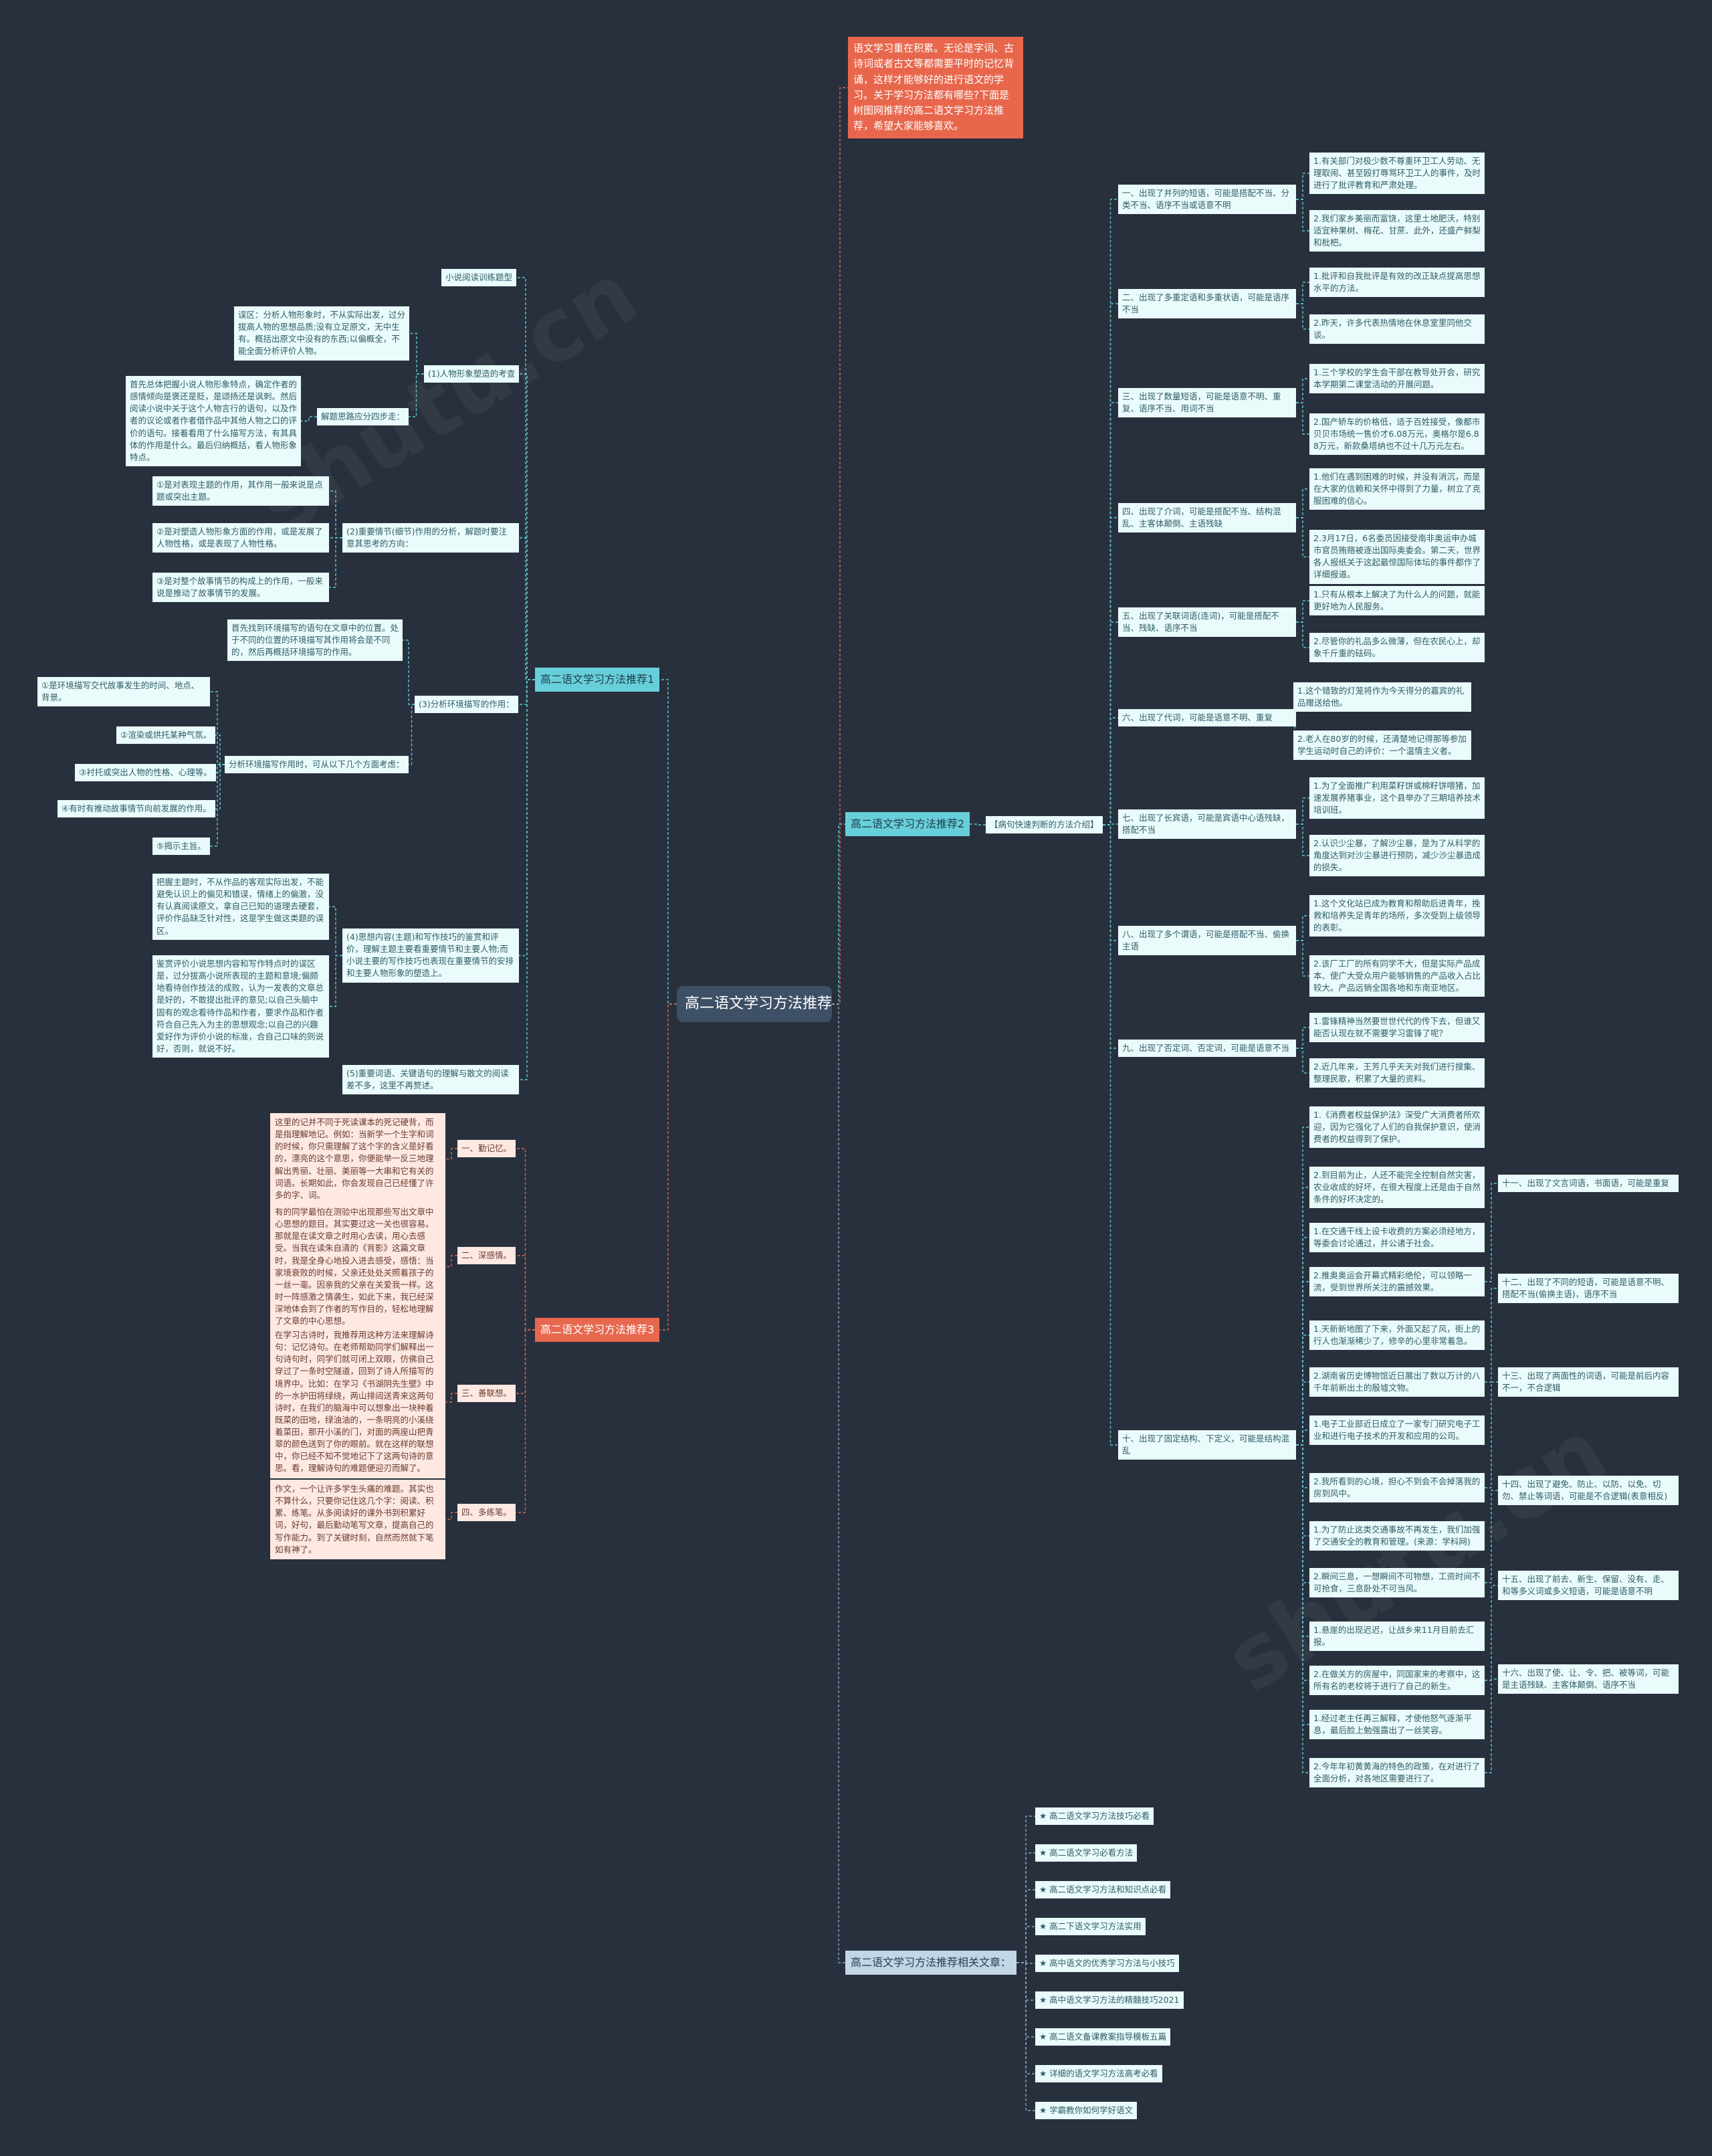 The image size is (1712, 2156). Describe the element at coordinates (1207, 1445) in the screenshot. I see `problem-type: 十、出现了固定结构、下定义，可能是结构混乱` at that location.